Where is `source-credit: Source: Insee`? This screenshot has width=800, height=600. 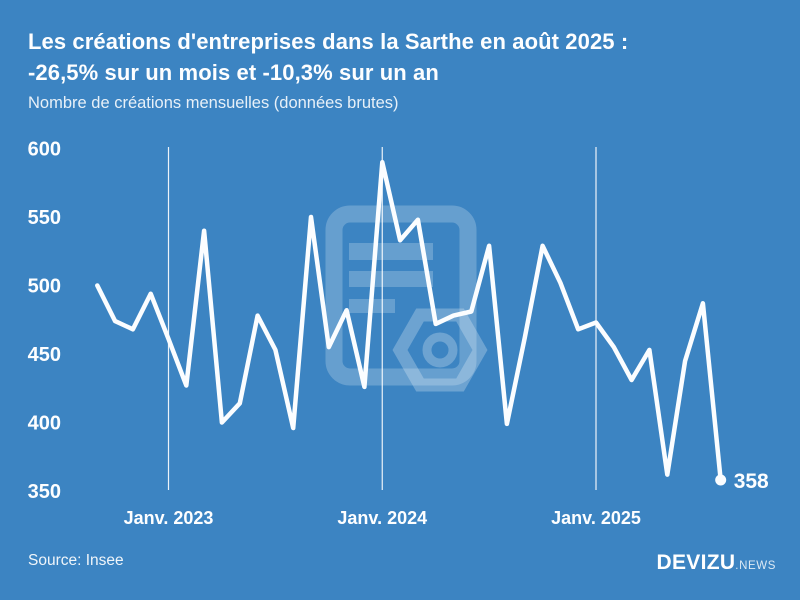 source-credit: Source: Insee is located at coordinates (76, 560).